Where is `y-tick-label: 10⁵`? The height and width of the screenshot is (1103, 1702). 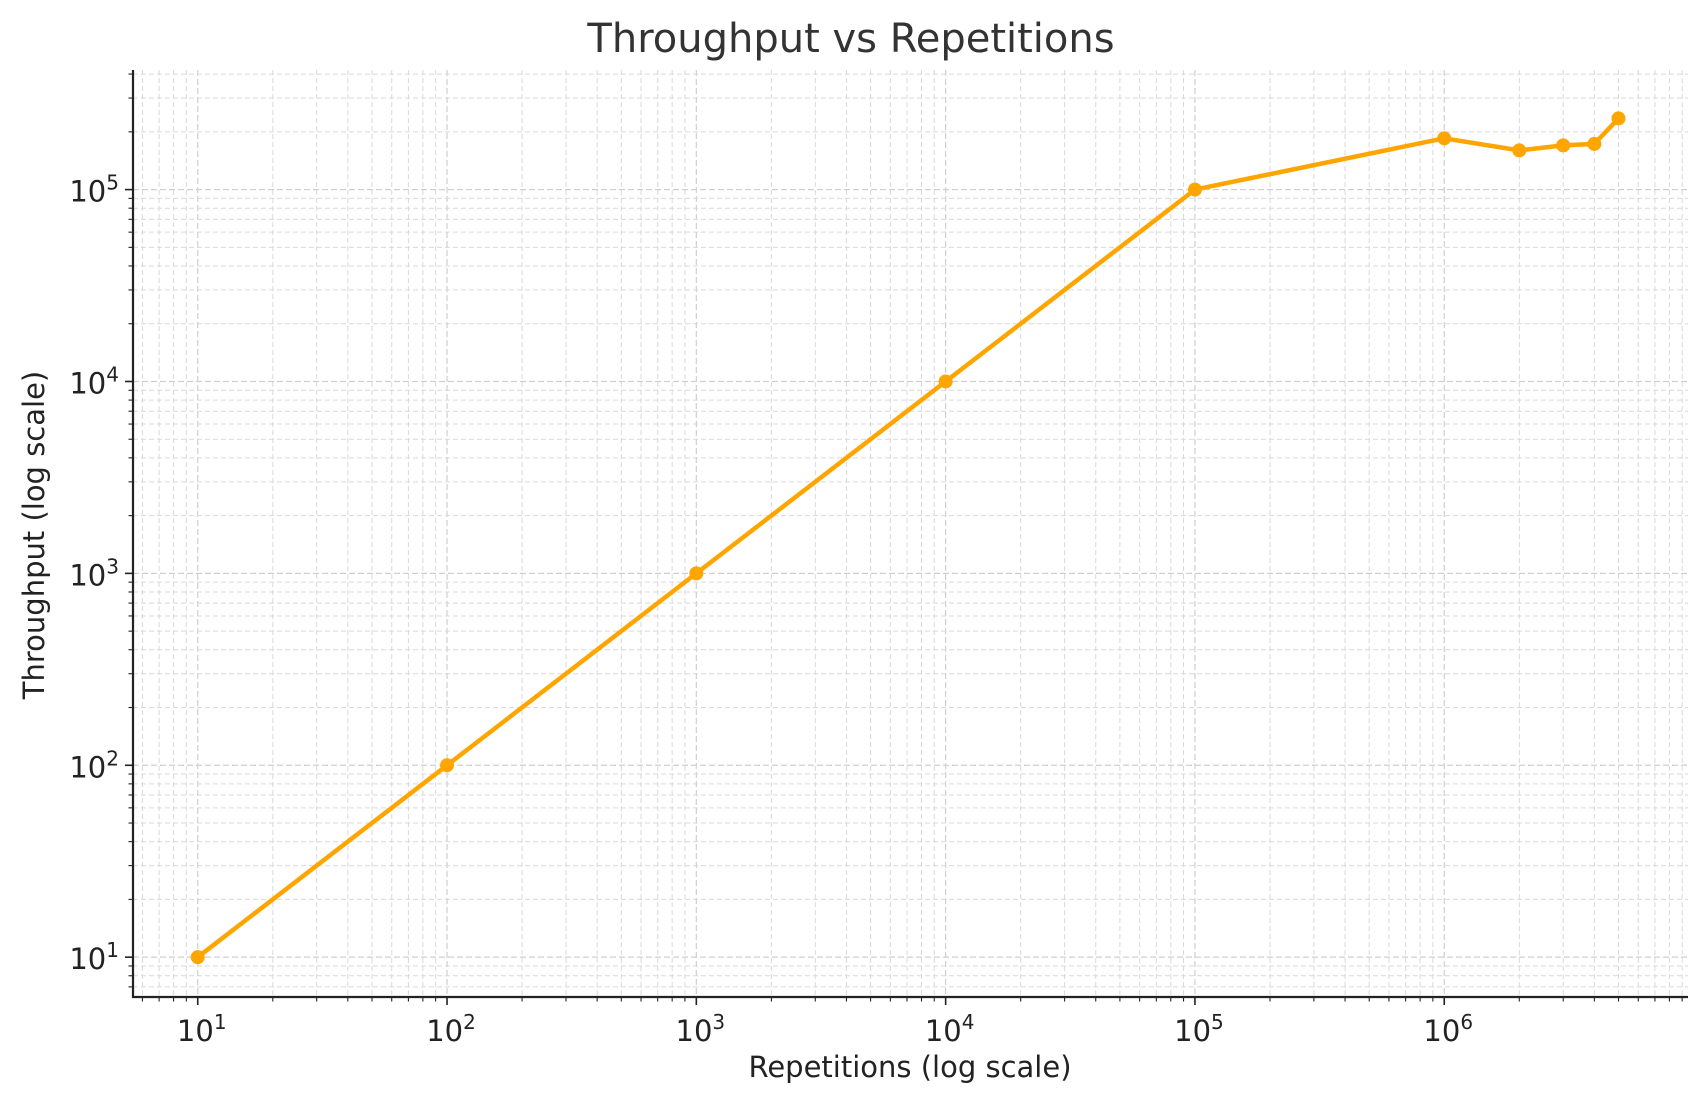 y-tick-label: 10⁵ is located at coordinates (94, 190).